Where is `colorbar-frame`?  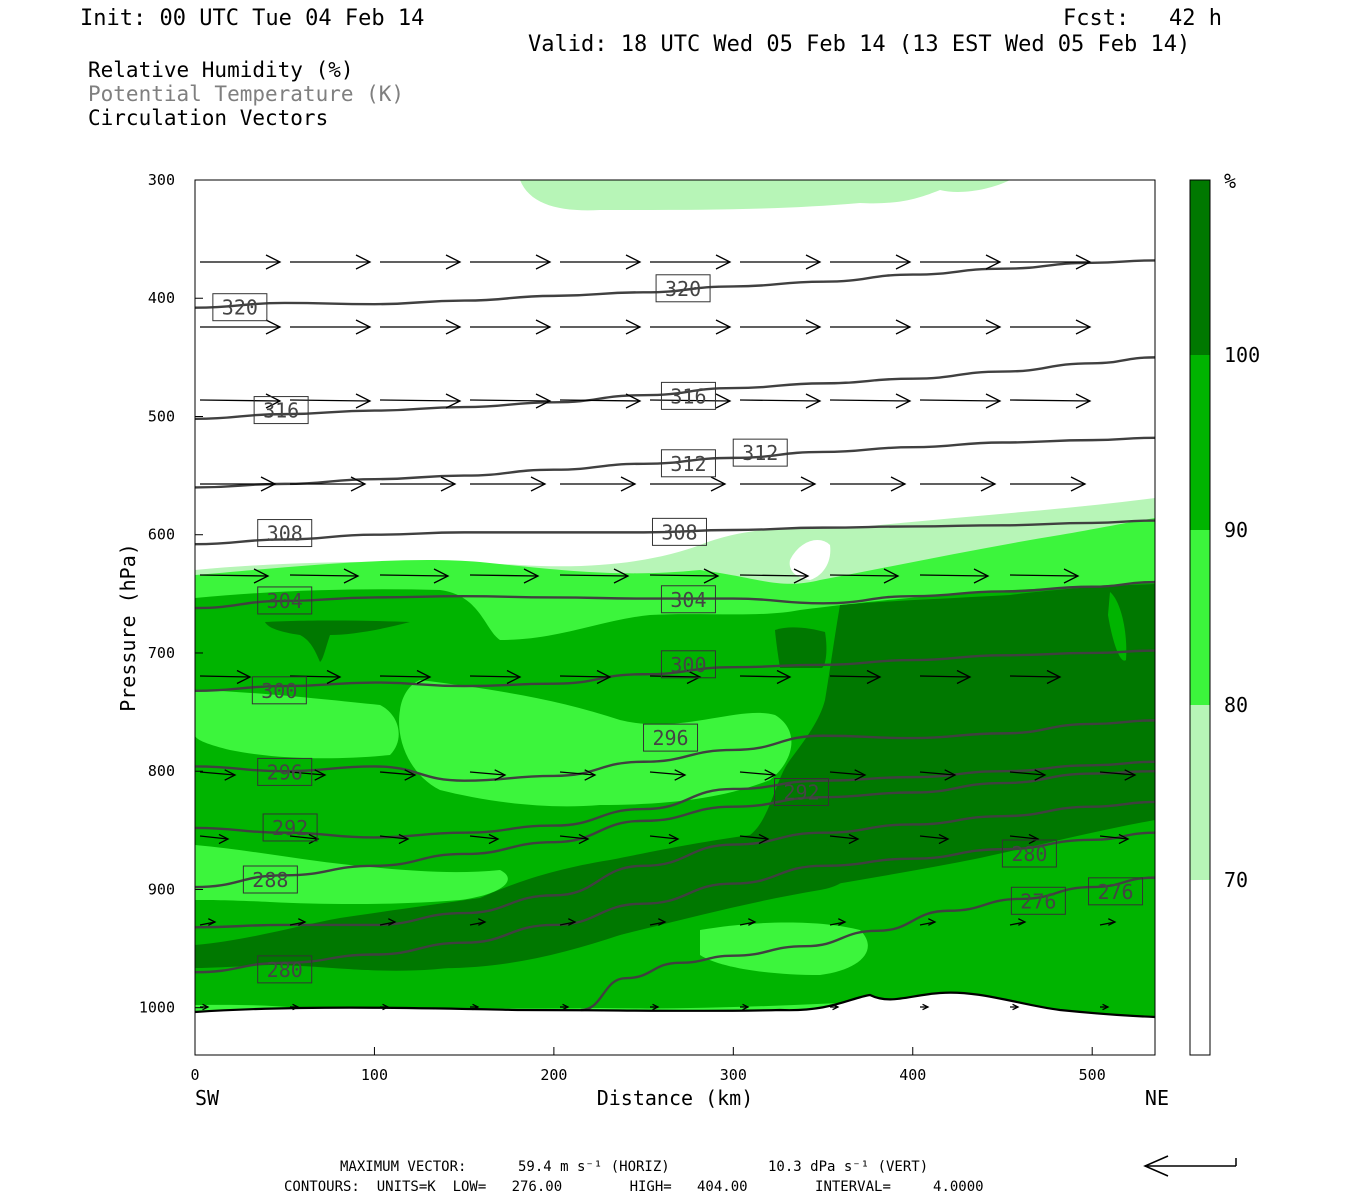
colorbar-frame is located at coordinates (1200, 617).